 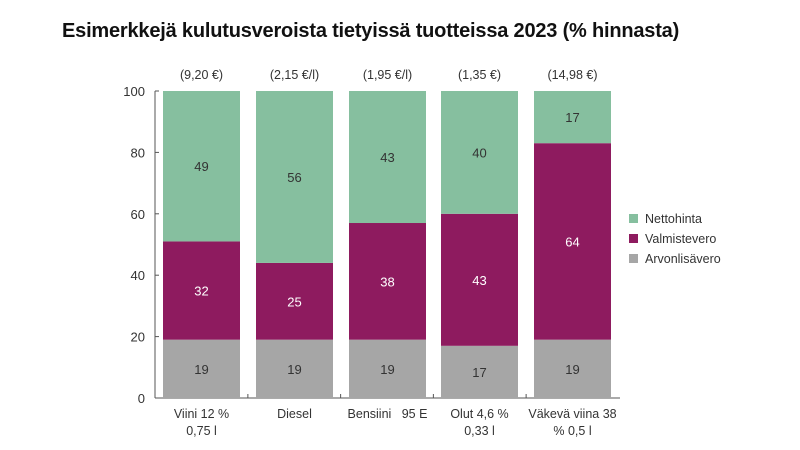 I want to click on category-label: Bensiini 95 E, so click(x=388, y=414).